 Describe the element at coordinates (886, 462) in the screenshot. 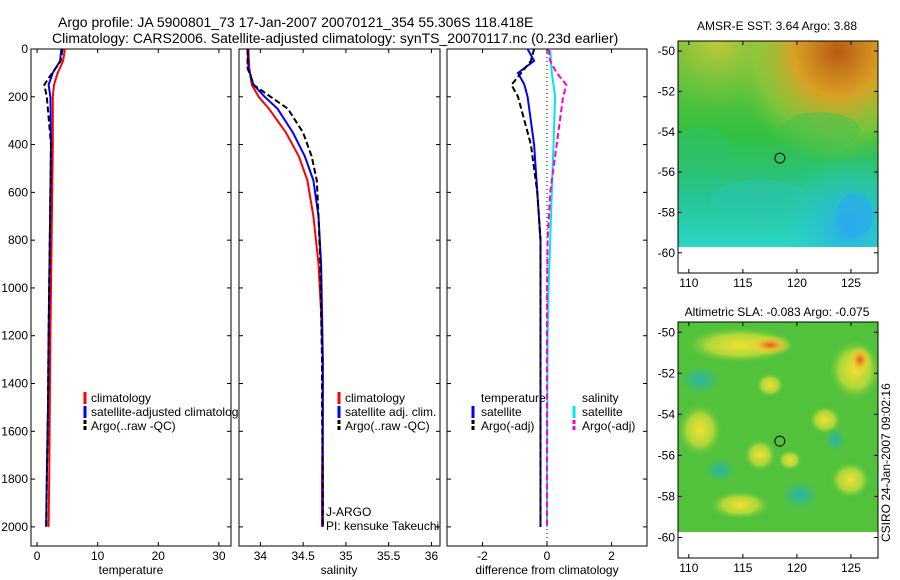

I see `timestamp-side-label: CSIRO 24-Jan-2007 09:02:16` at that location.